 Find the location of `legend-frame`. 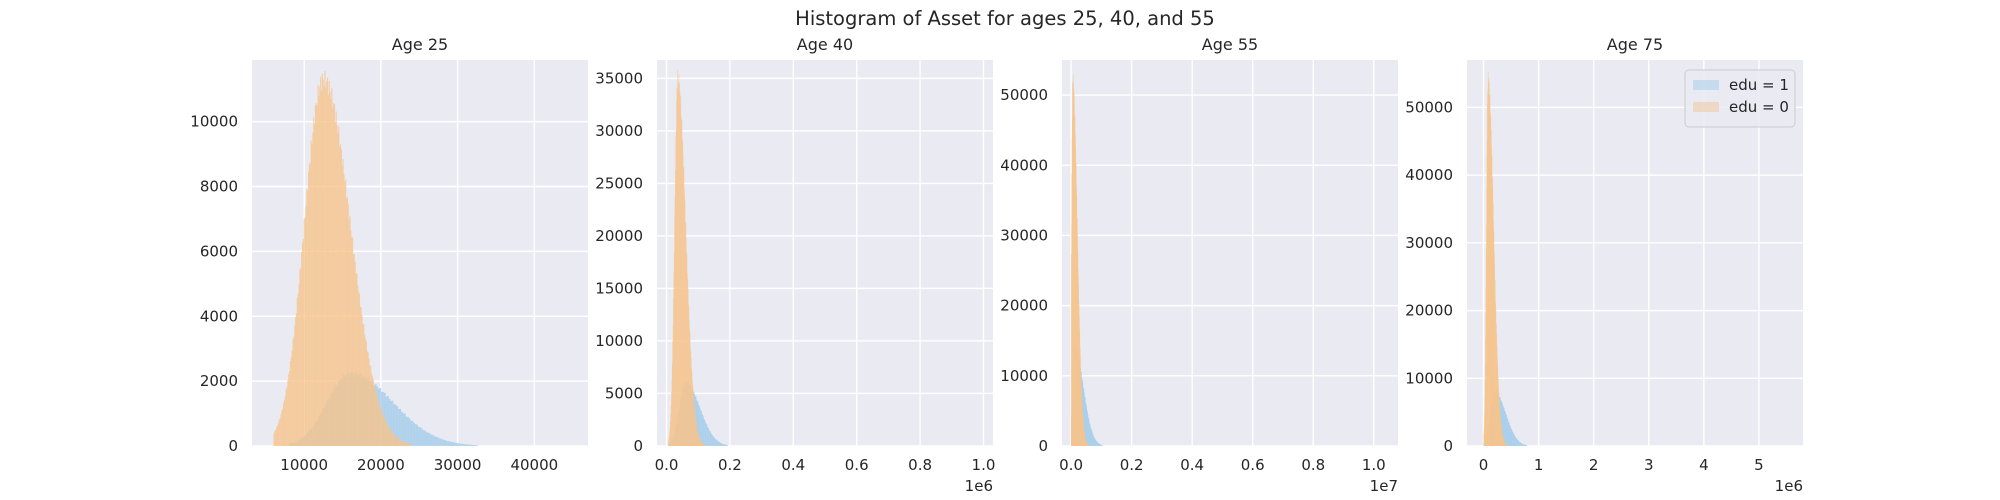

legend-frame is located at coordinates (1740, 98).